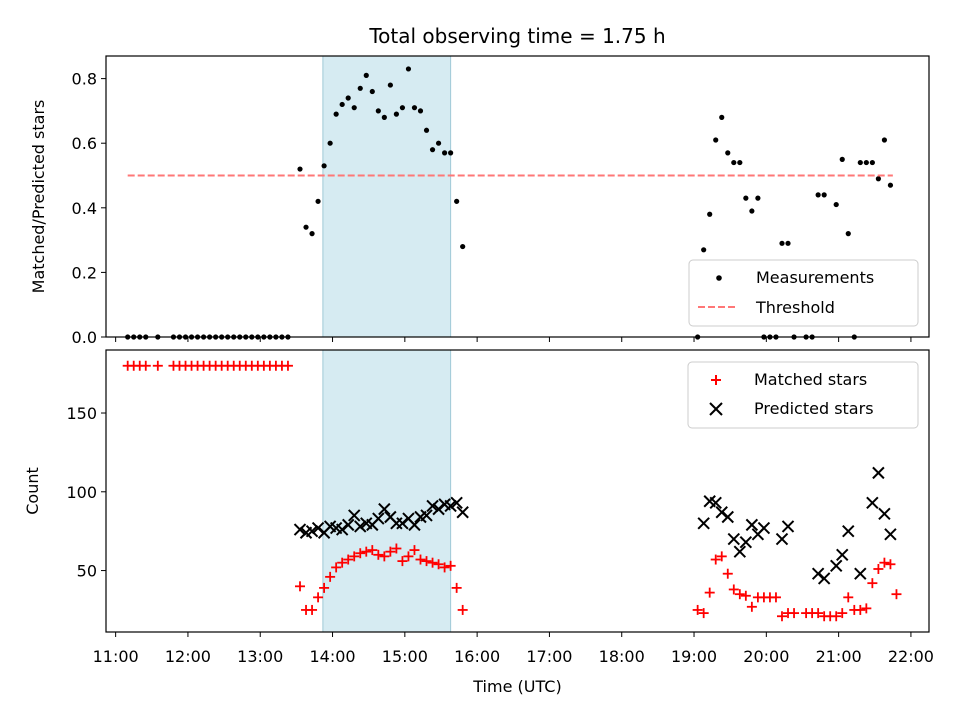  What do you see at coordinates (477, 656) in the screenshot?
I see `x-tick-label: 16:00` at bounding box center [477, 656].